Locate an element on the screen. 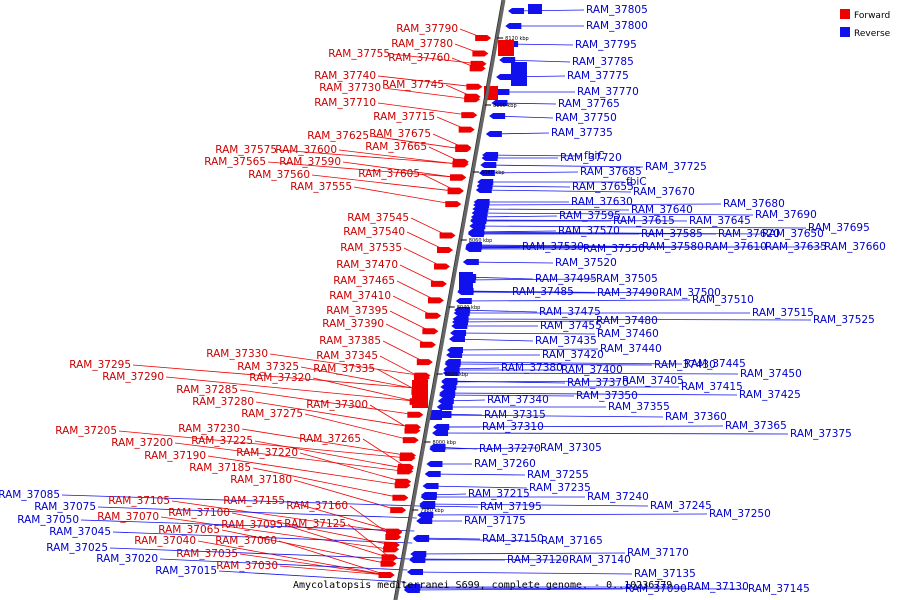 The height and width of the screenshot is (600, 900). reverse-gene-label: RAM_37720 is located at coordinates (591, 158).